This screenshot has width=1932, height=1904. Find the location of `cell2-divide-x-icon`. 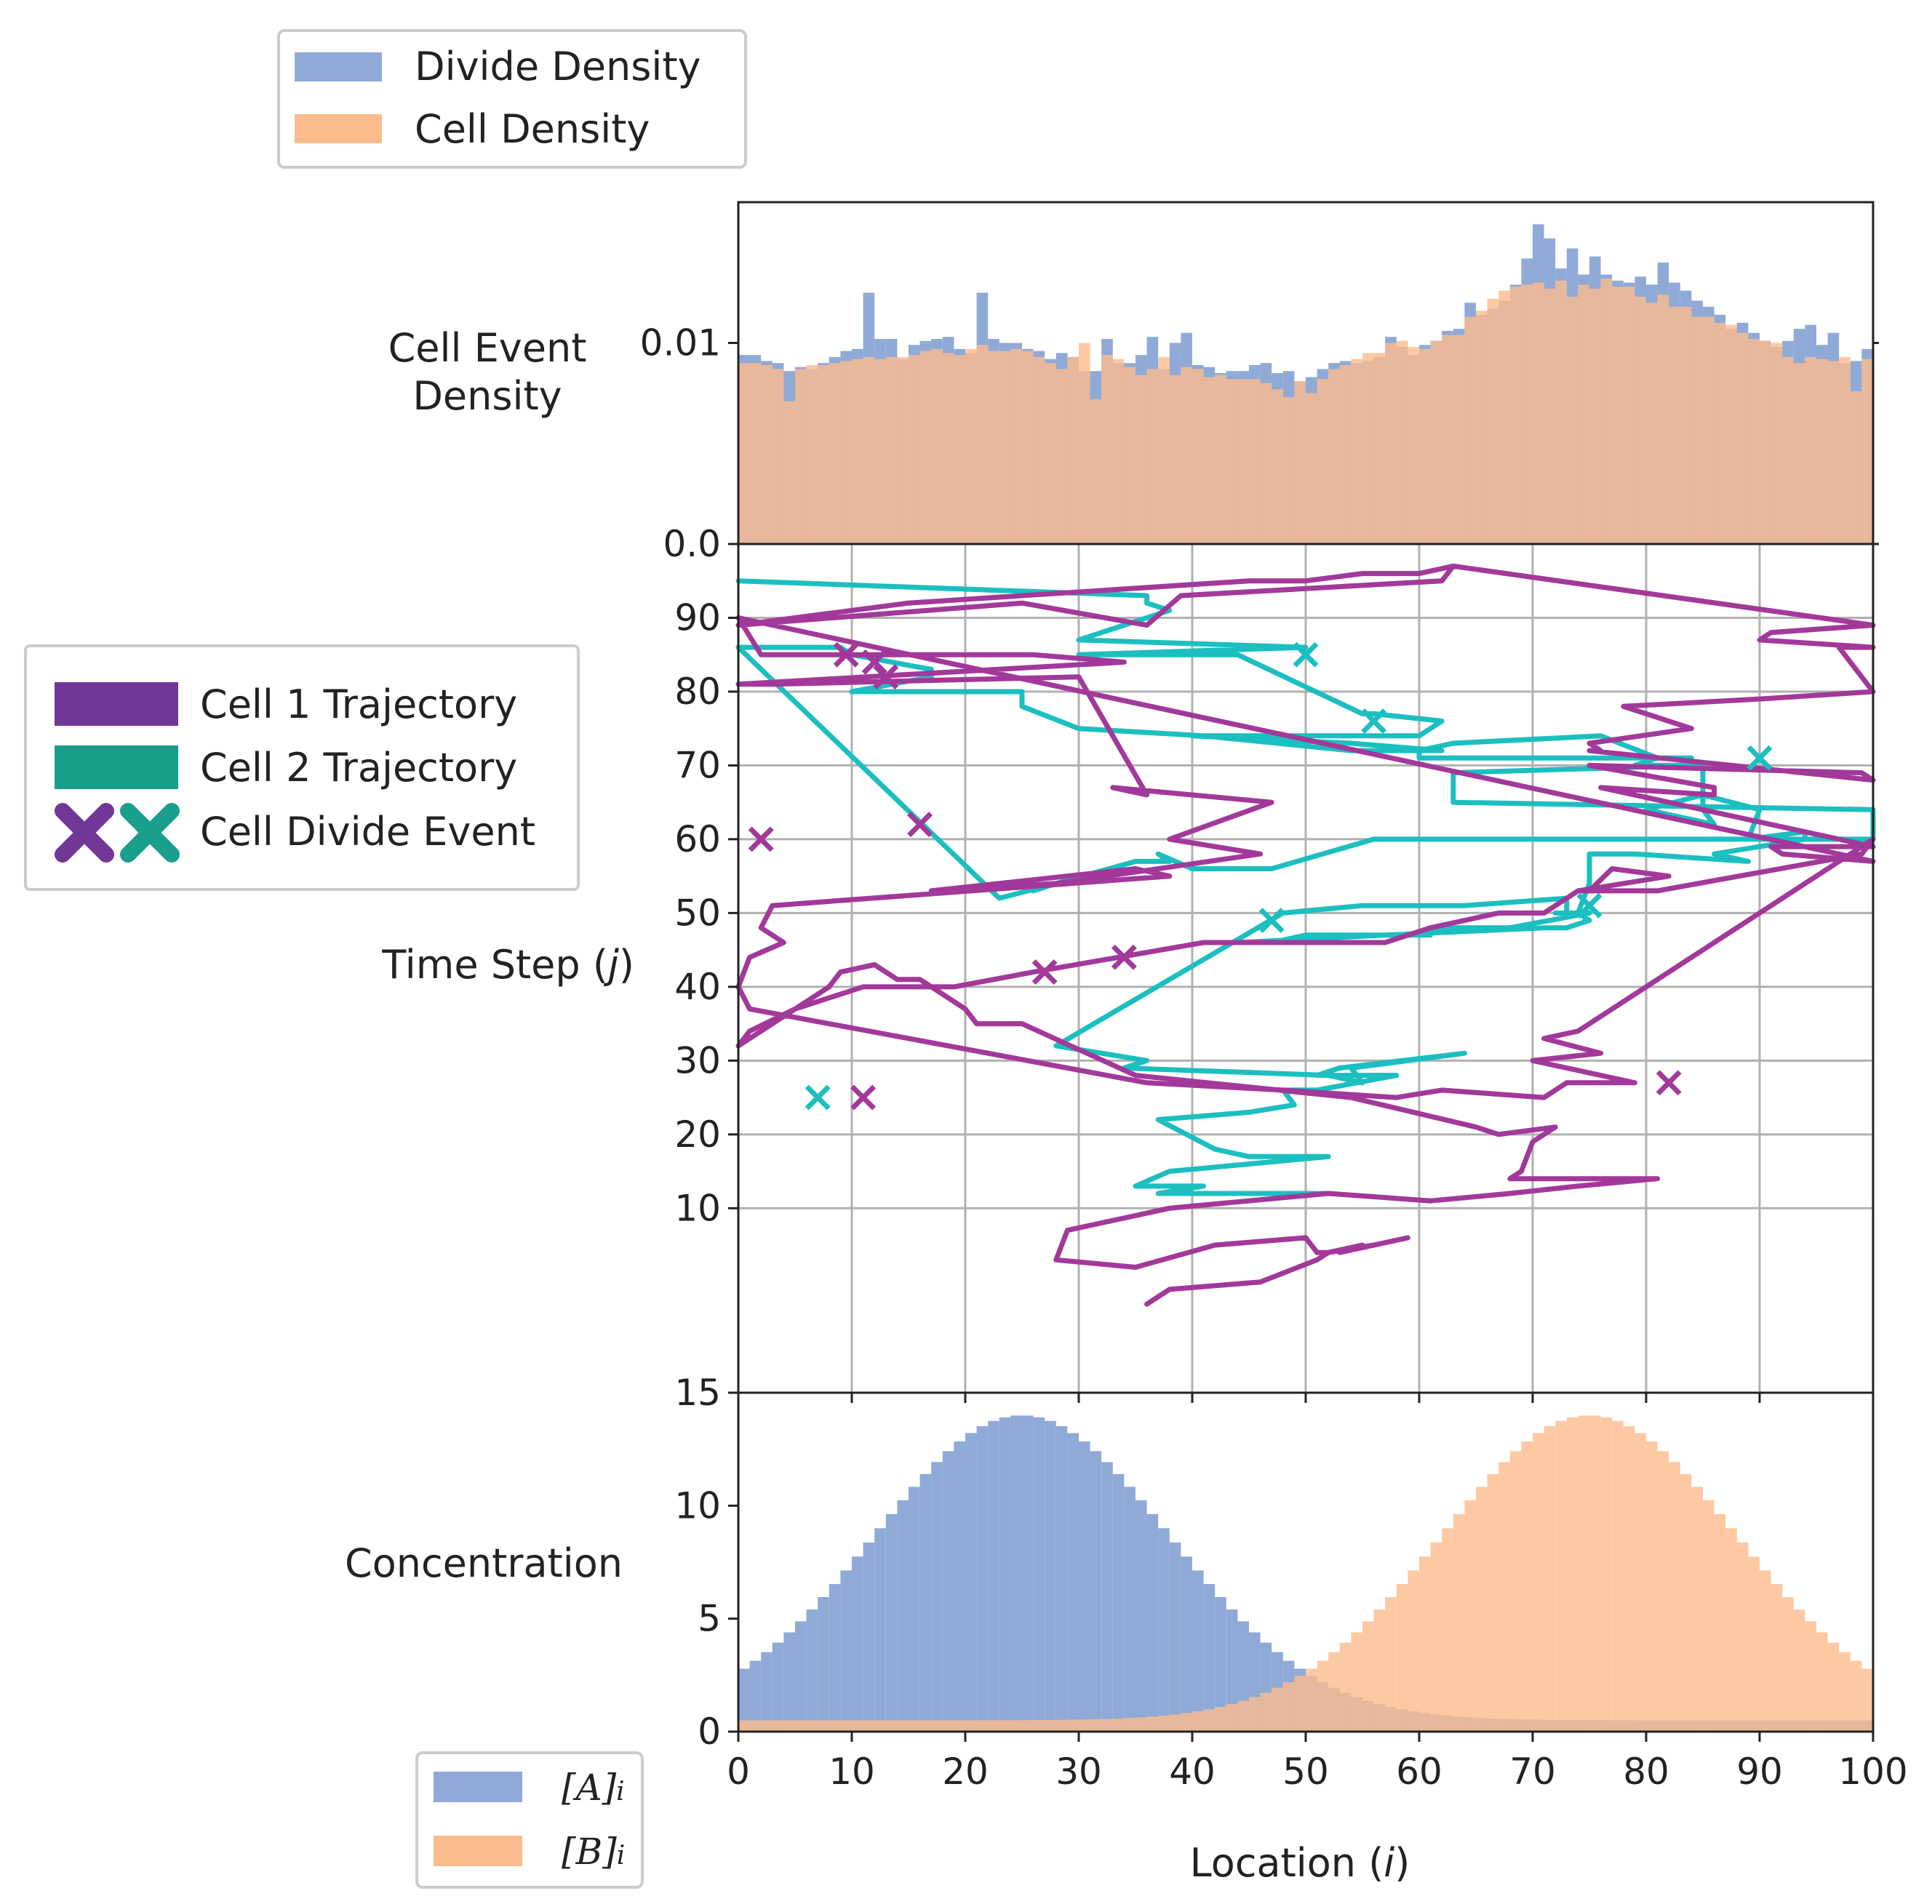

cell2-divide-x-icon is located at coordinates (150, 833).